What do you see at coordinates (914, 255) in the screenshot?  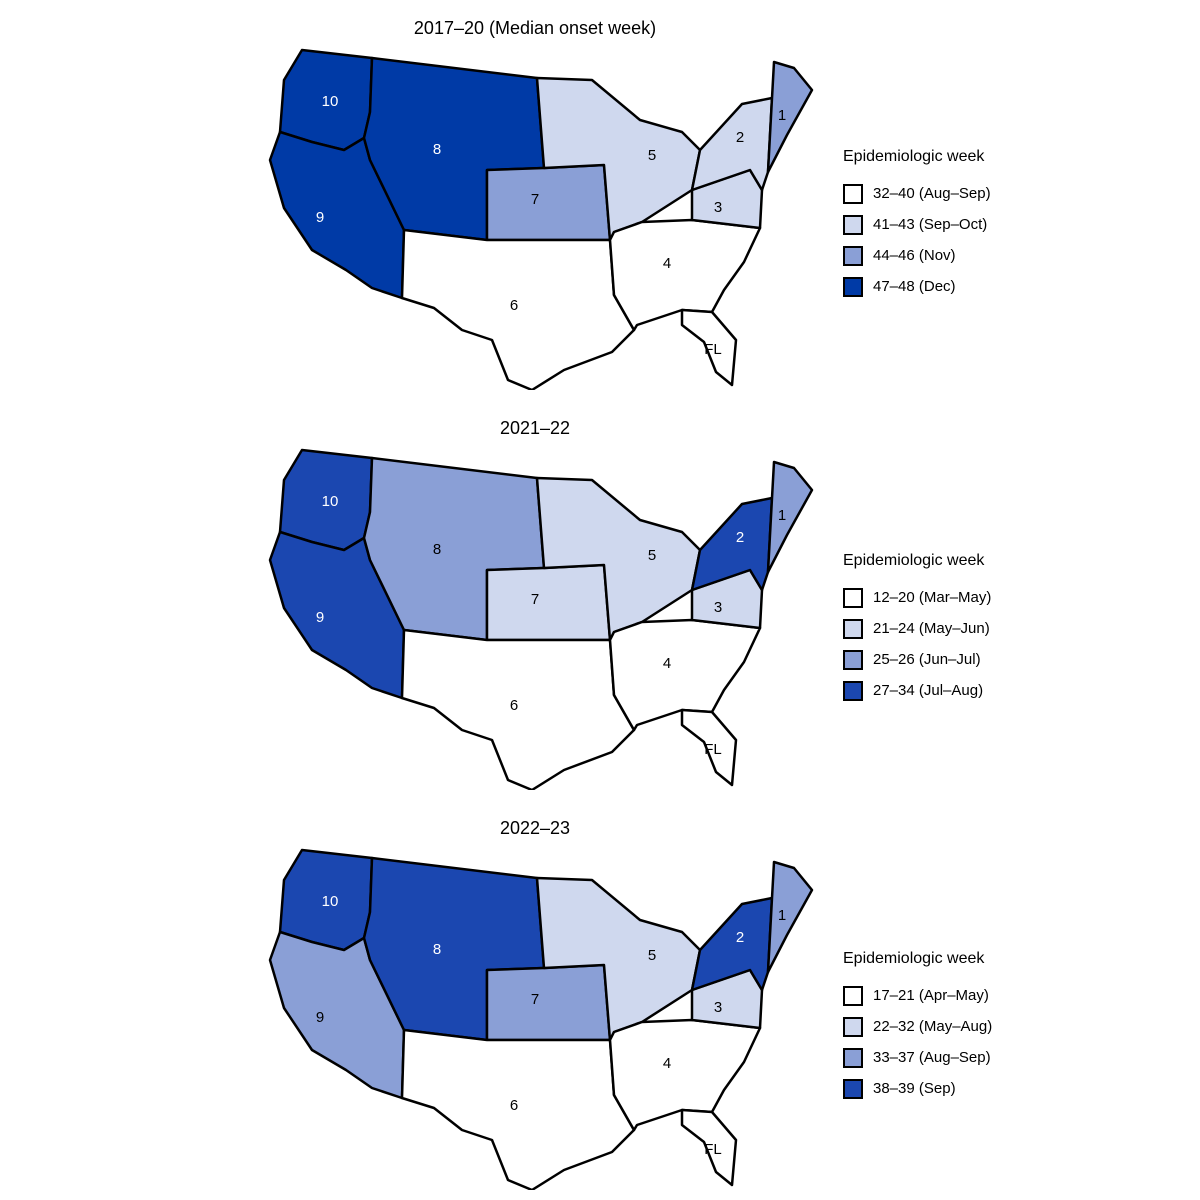 I see `legend-label: 44–46 (Nov)` at bounding box center [914, 255].